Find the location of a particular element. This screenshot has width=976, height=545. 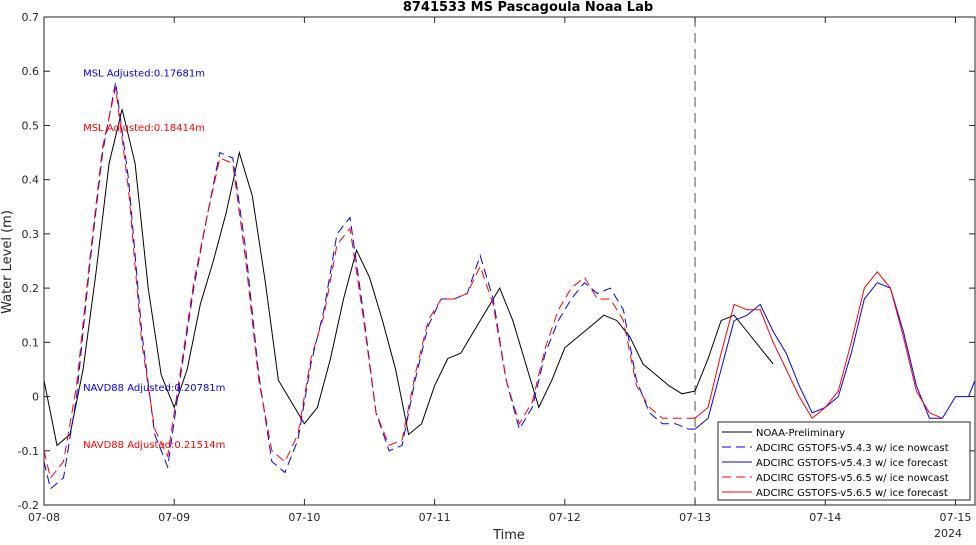

y-tick-label: -0.2 is located at coordinates (28, 505).